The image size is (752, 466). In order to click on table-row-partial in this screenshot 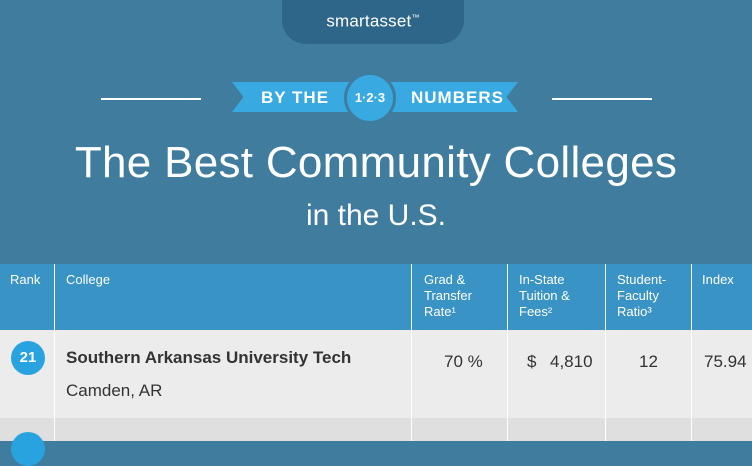, I will do `click(376, 429)`.